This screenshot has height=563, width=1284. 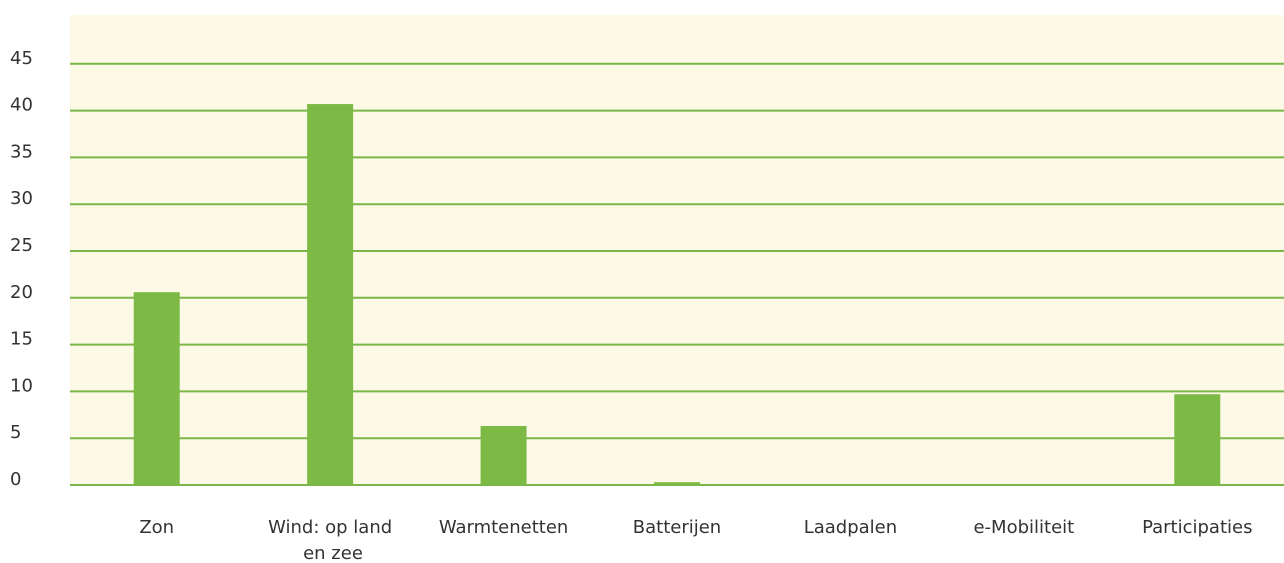 I want to click on x-tick-label: e-Mobiliteit, so click(x=1023, y=527).